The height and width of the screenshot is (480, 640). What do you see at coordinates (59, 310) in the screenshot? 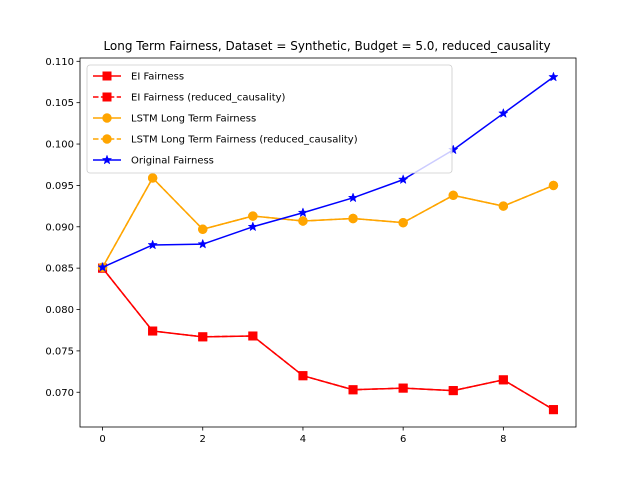
I see `y-tick-label: 0.080` at bounding box center [59, 310].